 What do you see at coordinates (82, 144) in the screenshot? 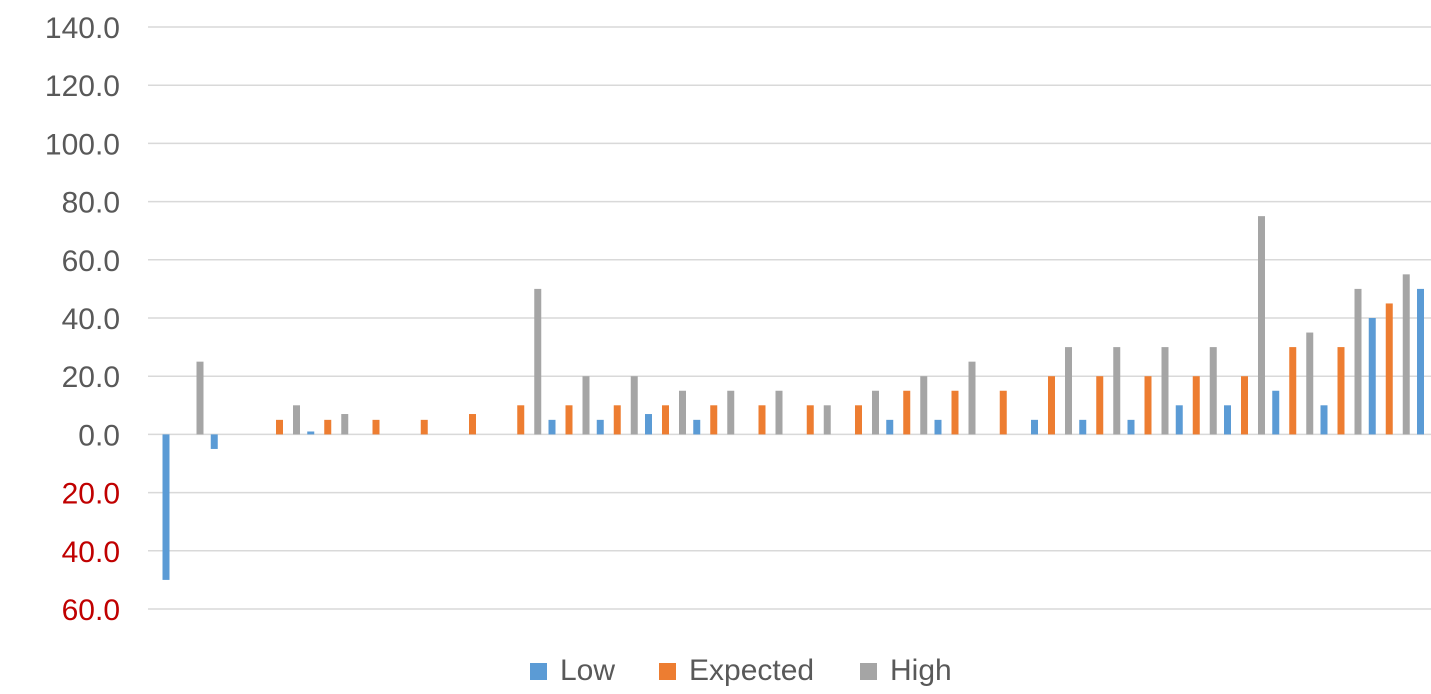
I see `y-tick-label: 100.0` at bounding box center [82, 144].